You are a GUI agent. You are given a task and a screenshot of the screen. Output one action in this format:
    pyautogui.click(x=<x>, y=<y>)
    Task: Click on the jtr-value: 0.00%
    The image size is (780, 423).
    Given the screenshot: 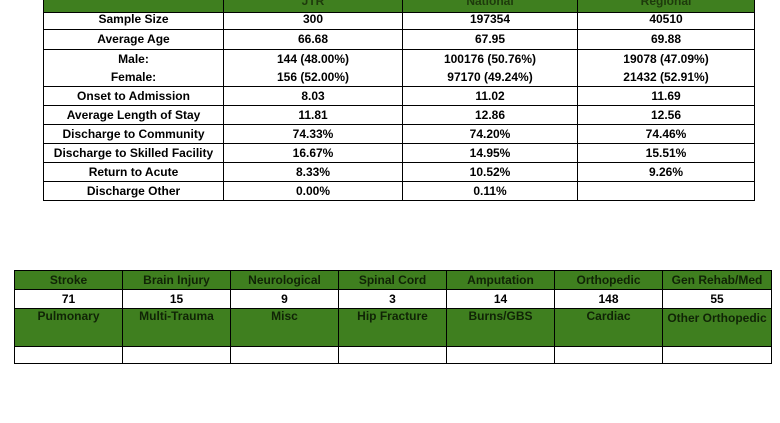 What is the action you would take?
    pyautogui.click(x=313, y=191)
    